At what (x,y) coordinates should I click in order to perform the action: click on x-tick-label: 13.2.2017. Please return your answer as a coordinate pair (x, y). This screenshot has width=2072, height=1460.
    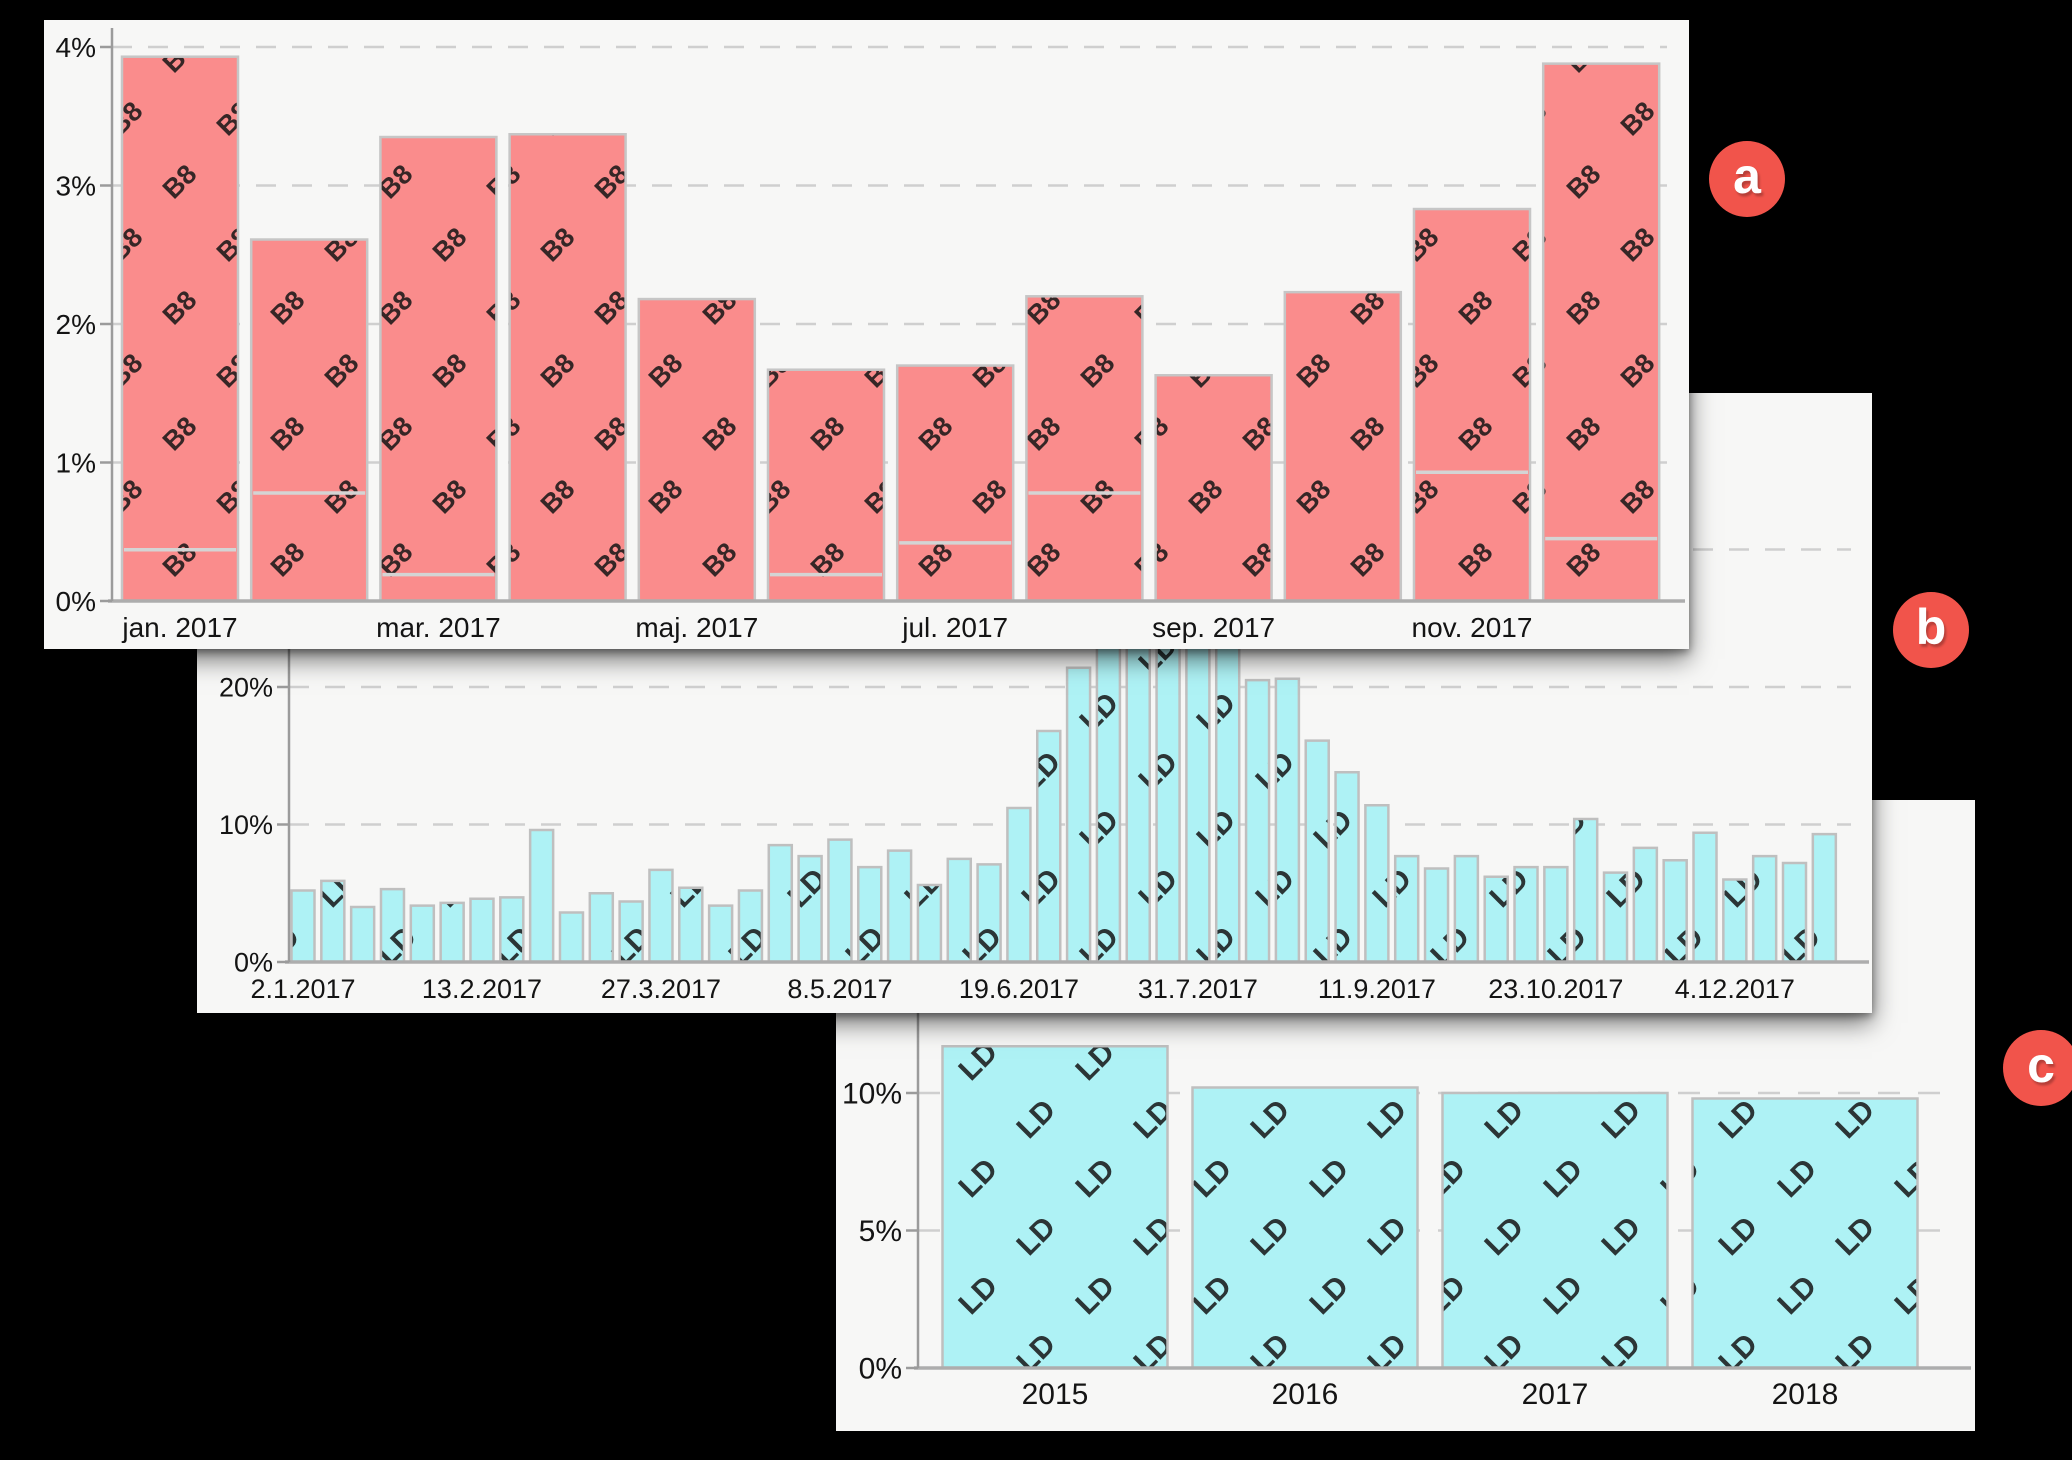
    Looking at the image, I should click on (482, 989).